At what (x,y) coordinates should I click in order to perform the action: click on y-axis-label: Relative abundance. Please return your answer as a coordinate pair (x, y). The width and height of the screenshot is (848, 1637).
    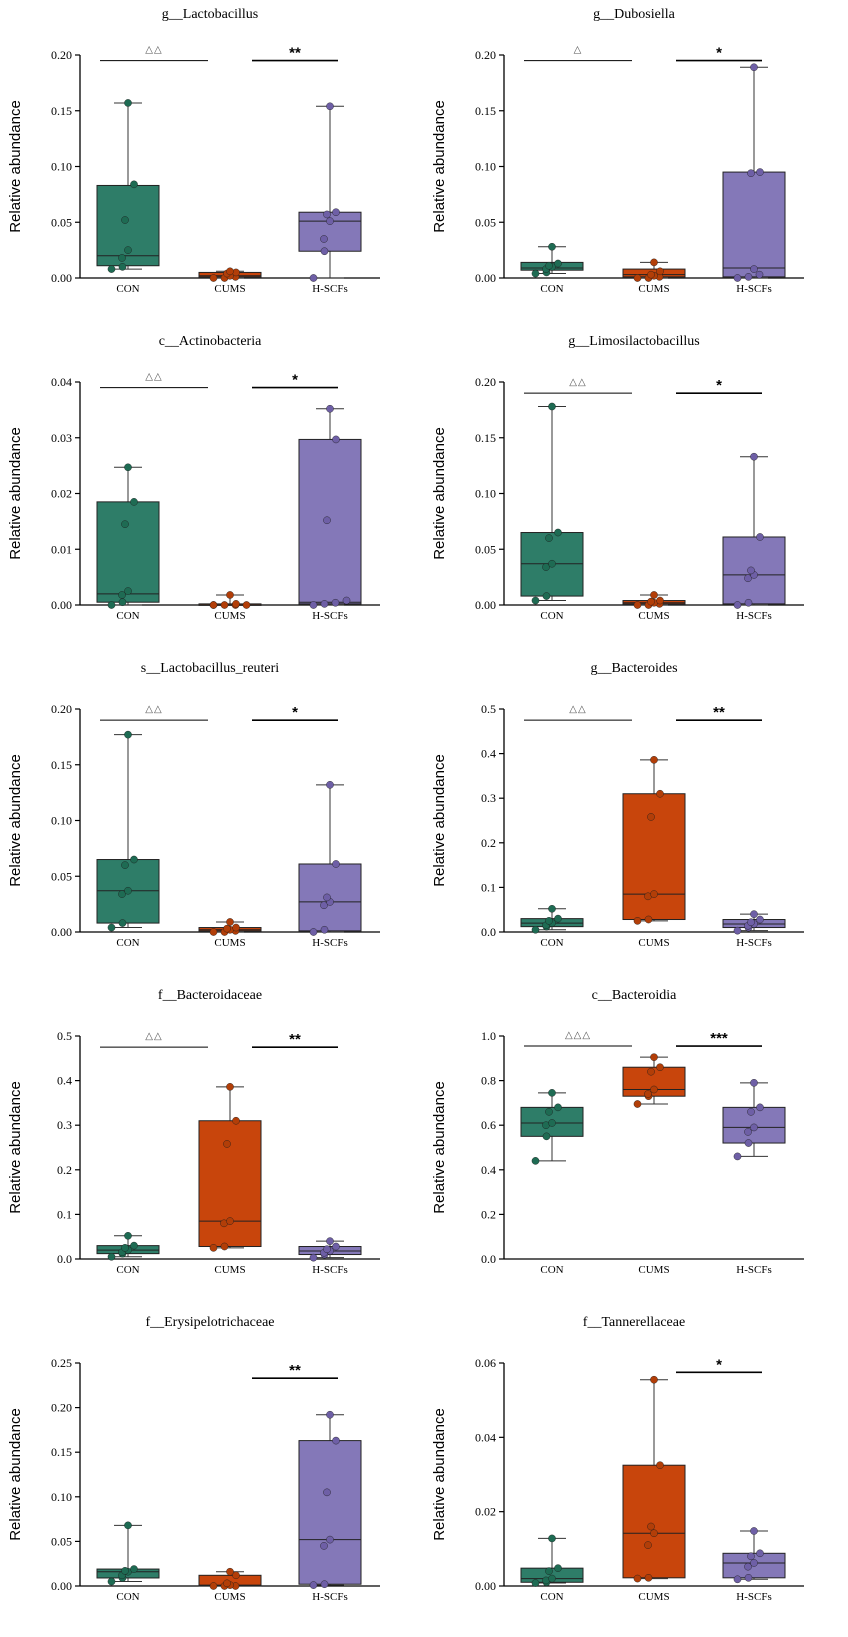
    Looking at the image, I should click on (15, 1474).